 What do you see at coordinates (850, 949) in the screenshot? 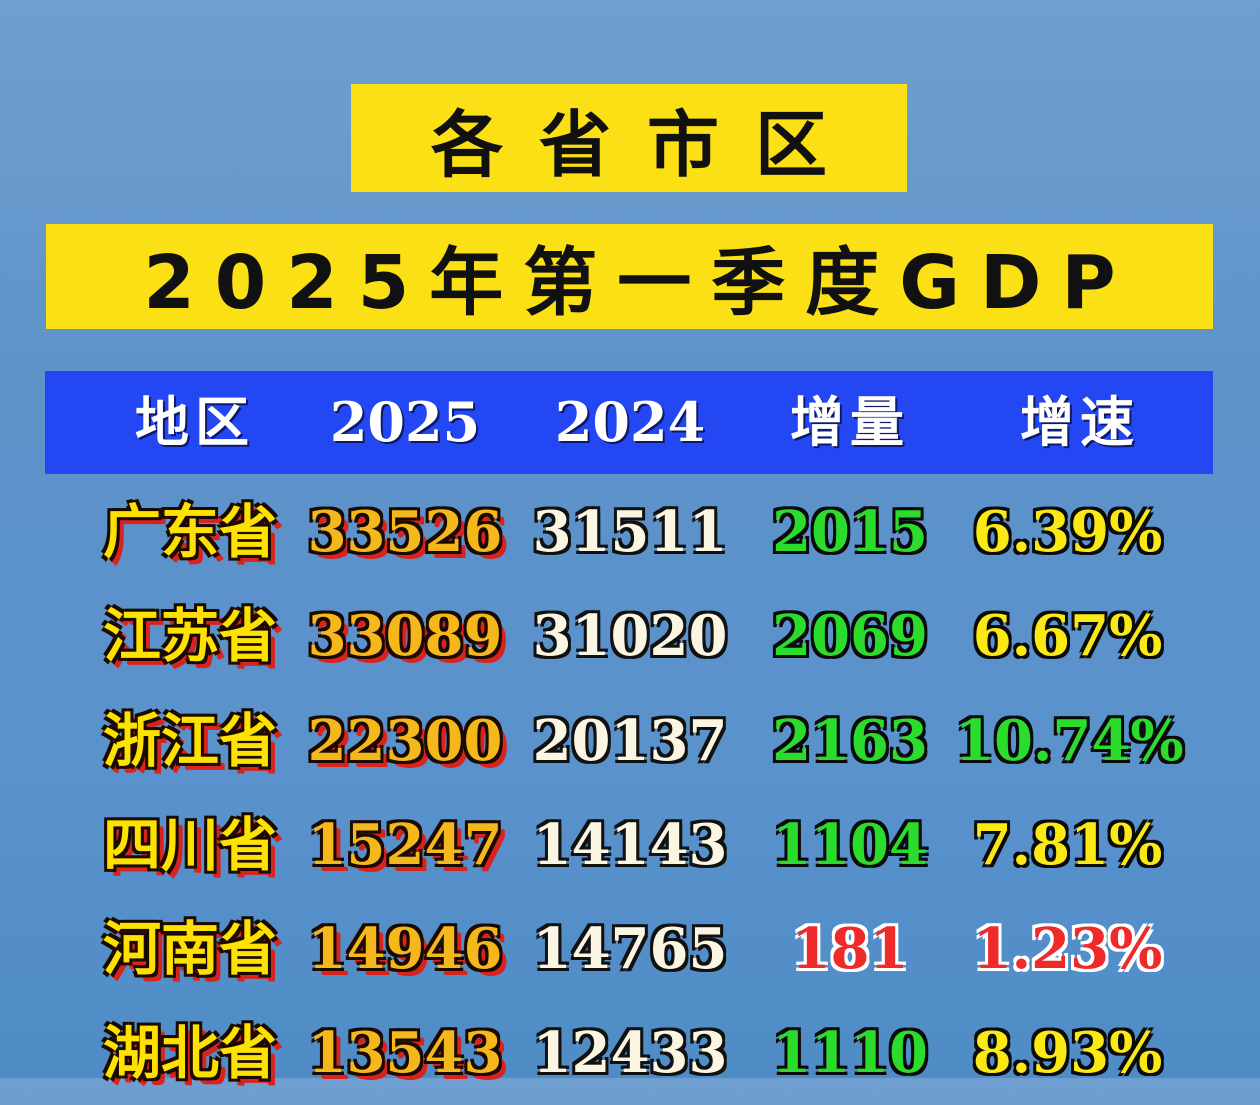
I see `row-increase: 181` at bounding box center [850, 949].